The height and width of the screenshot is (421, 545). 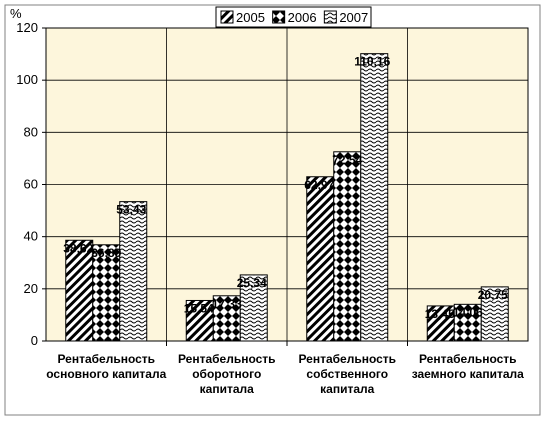 I want to click on category-label: Рентабельность оборотного капитала, so click(x=227, y=374).